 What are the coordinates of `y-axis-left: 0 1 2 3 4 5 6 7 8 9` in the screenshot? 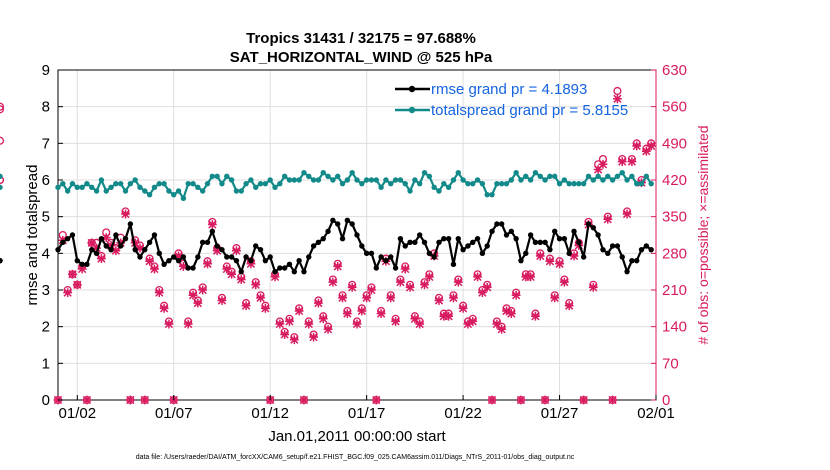 It's located at (52, 235).